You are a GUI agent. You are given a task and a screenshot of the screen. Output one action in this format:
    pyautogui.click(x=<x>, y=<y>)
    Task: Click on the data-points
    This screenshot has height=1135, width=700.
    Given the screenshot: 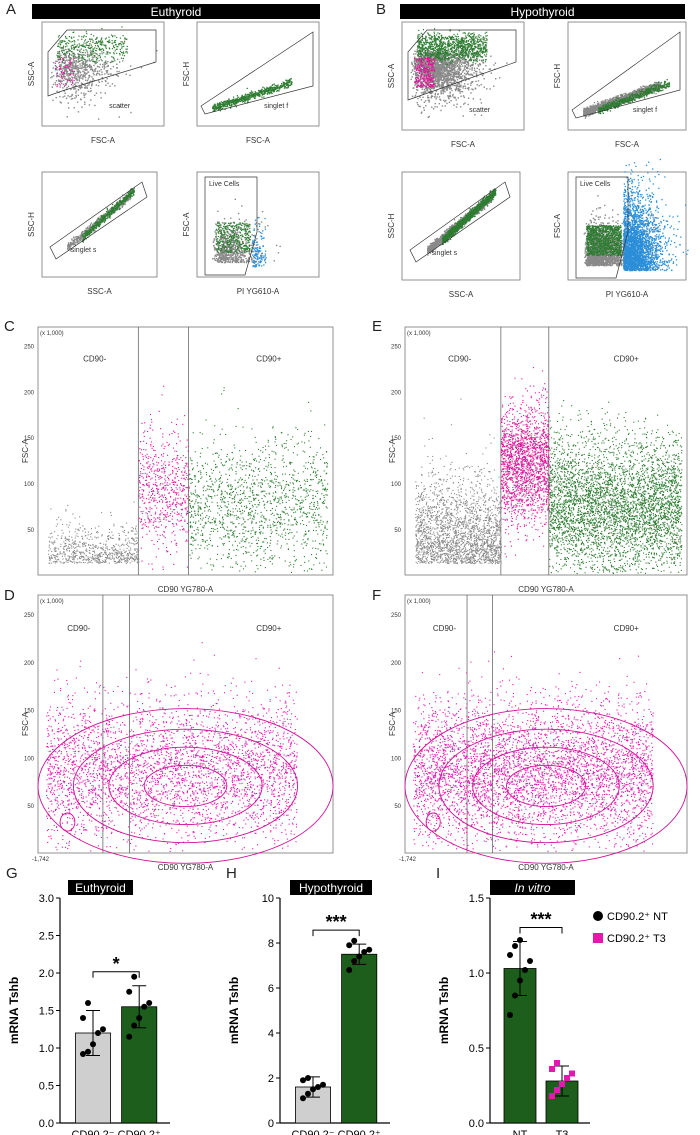 What is the action you would take?
    pyautogui.click(x=139, y=1006)
    